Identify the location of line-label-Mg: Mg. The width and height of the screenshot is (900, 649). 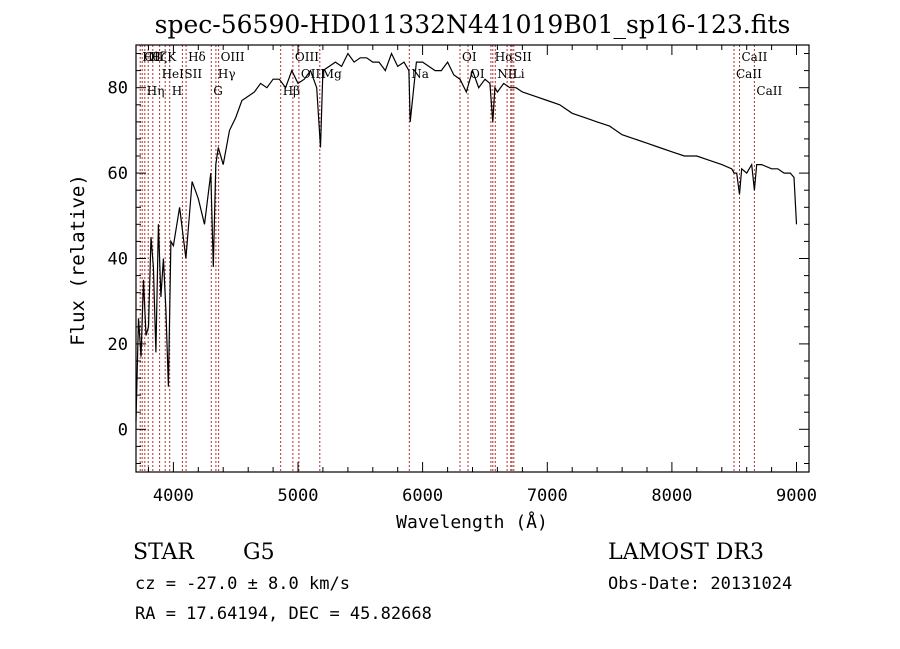
(332, 74).